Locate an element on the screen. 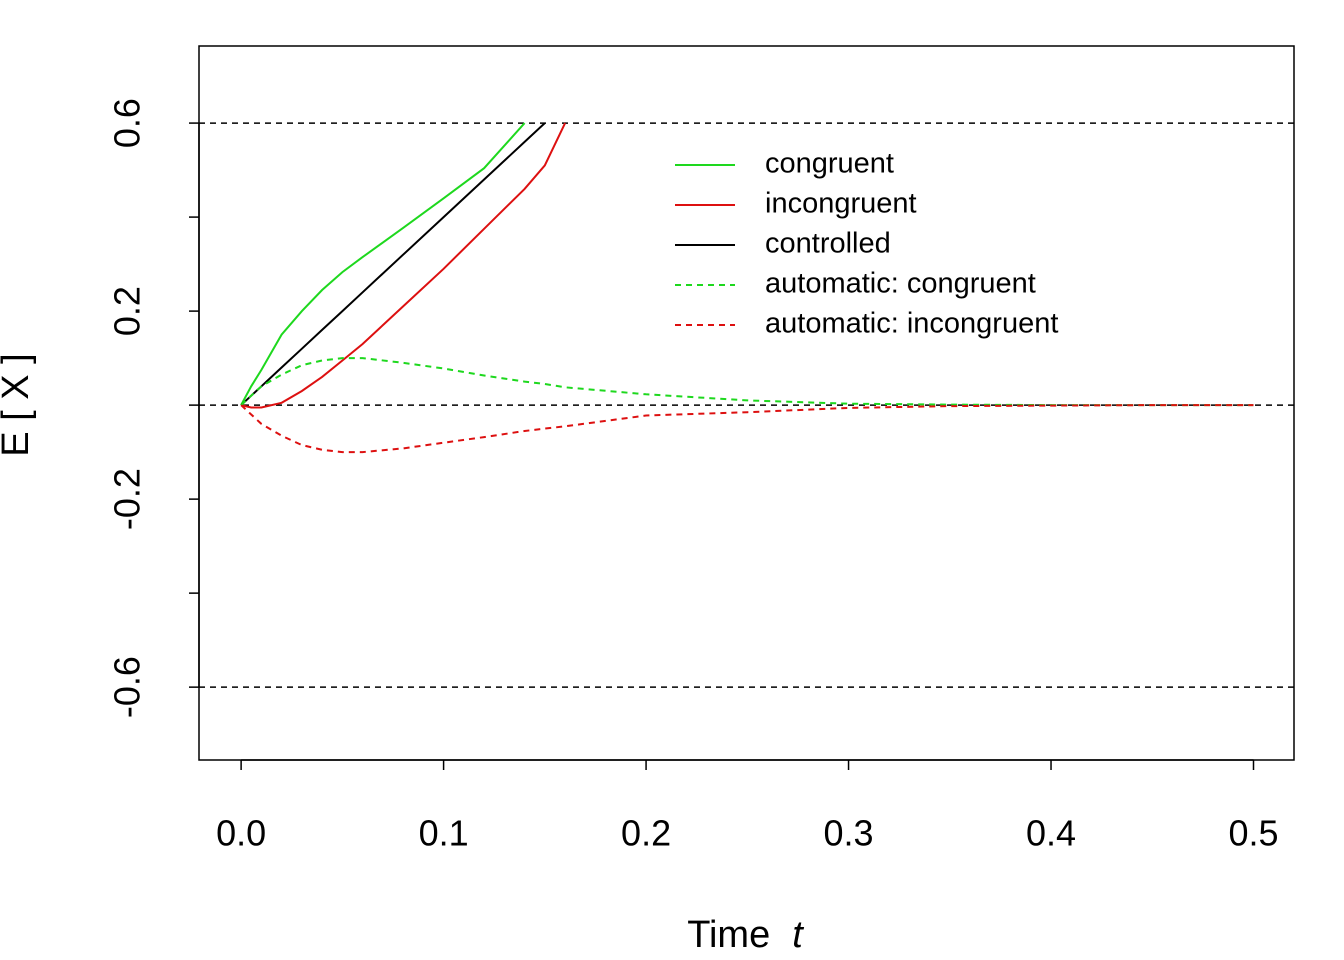 This screenshot has height=960, width=1344. legend-label: controlled is located at coordinates (828, 244).